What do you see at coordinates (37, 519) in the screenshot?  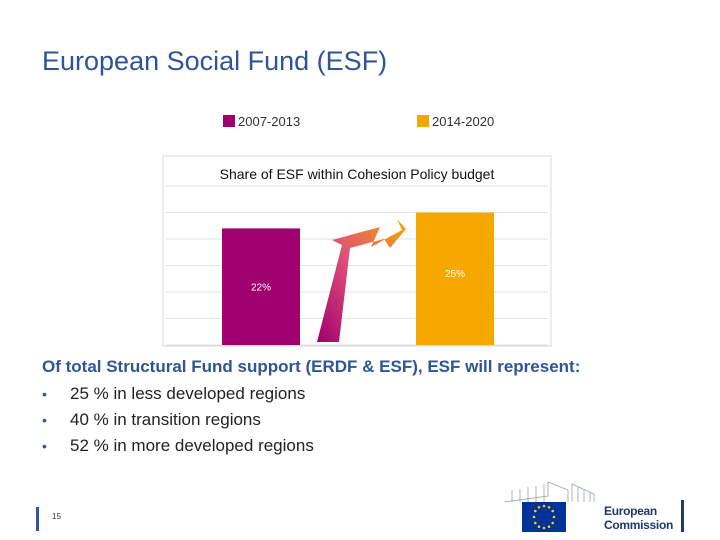 I see `footer-accent-bar` at bounding box center [37, 519].